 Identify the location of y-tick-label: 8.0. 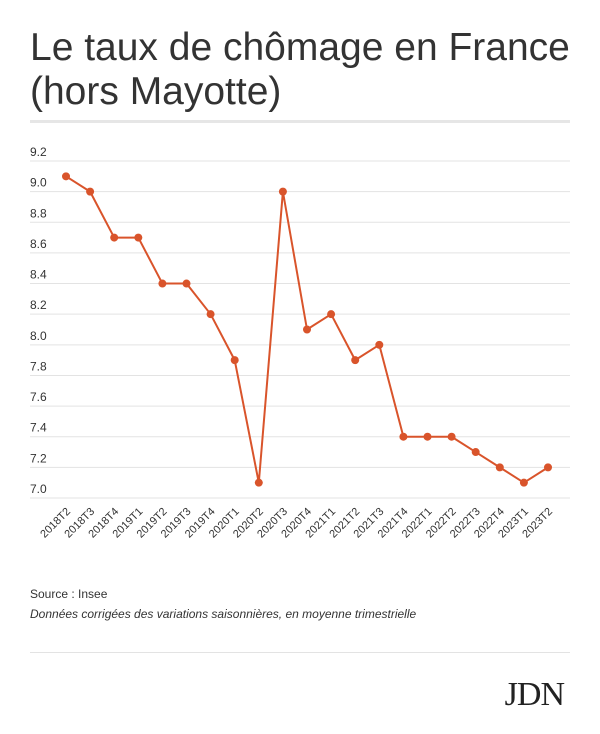
(38, 336).